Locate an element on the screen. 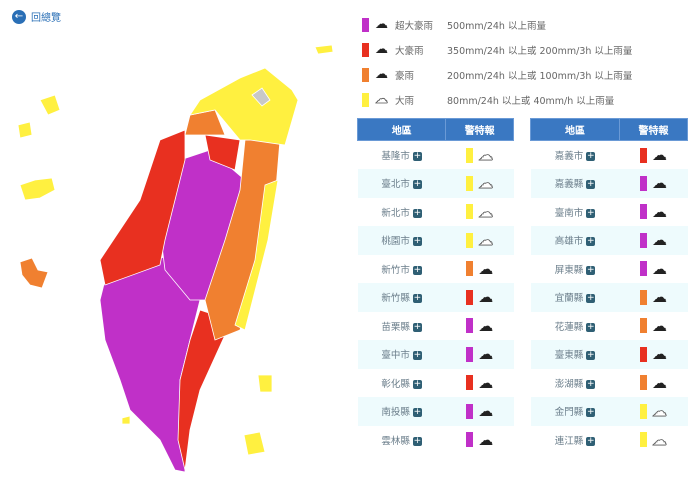  legend-level: 超大豪雨 is located at coordinates (414, 26).